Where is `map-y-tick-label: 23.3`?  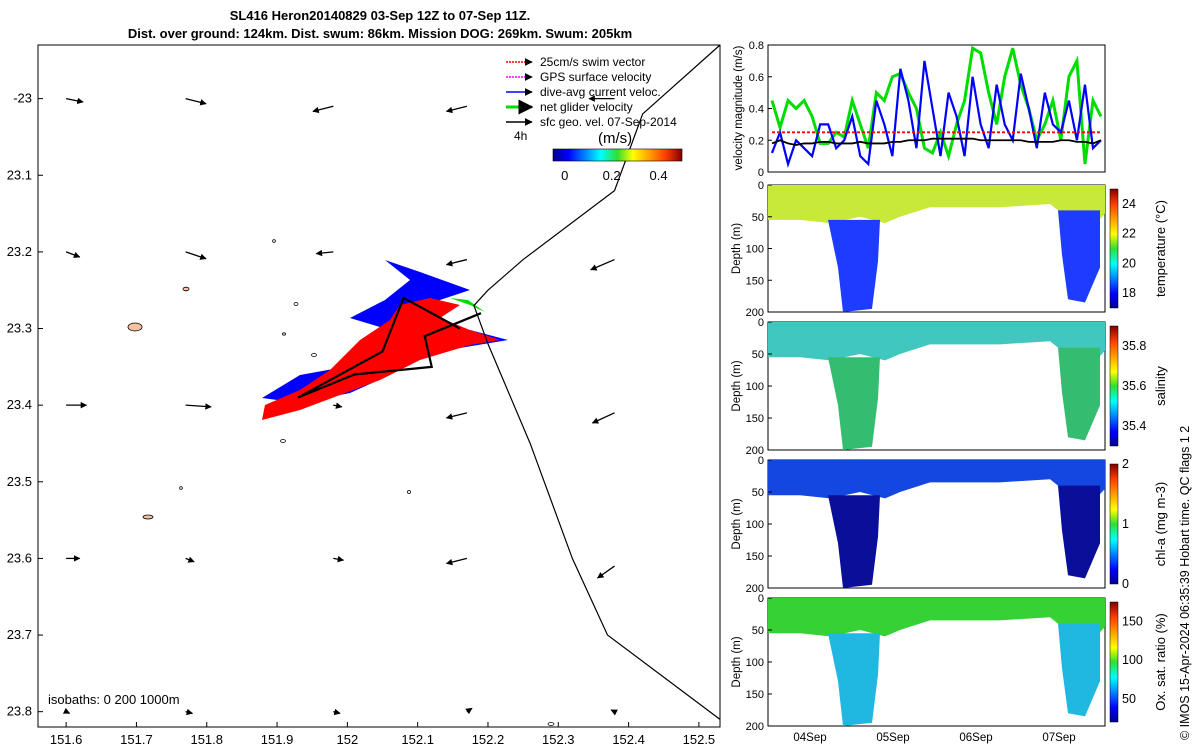 map-y-tick-label: 23.3 is located at coordinates (19, 328).